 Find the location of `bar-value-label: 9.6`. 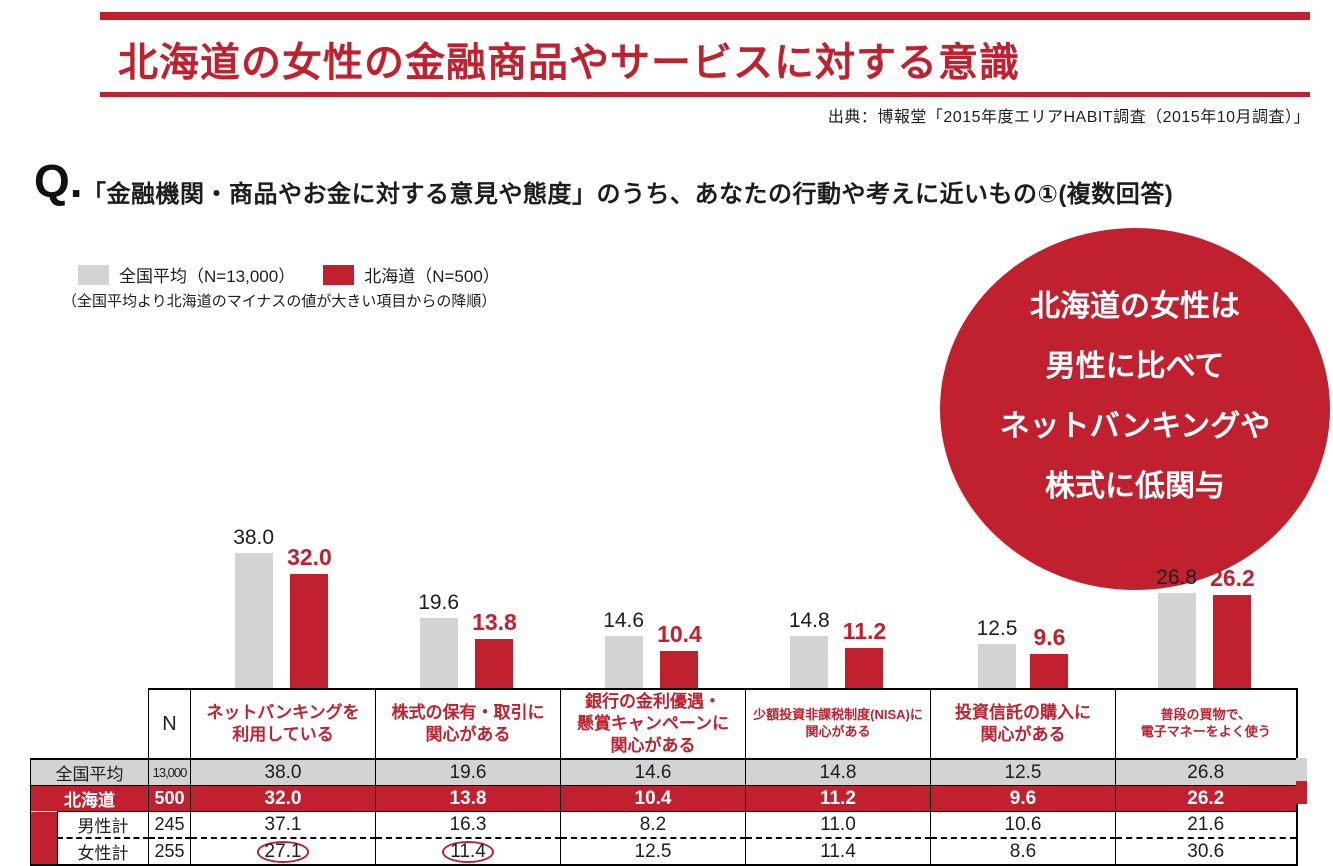

bar-value-label: 9.6 is located at coordinates (1049, 636).